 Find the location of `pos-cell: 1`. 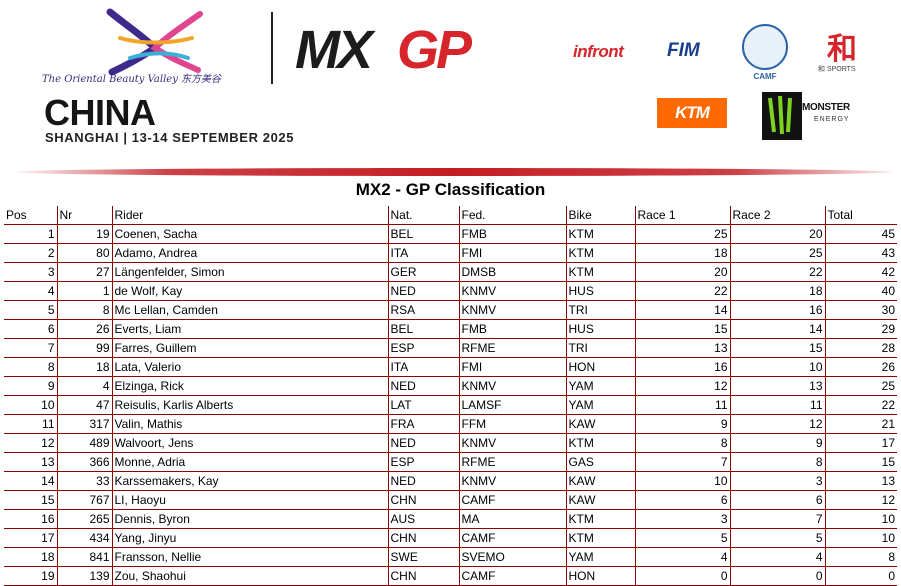

pos-cell: 1 is located at coordinates (30, 234).